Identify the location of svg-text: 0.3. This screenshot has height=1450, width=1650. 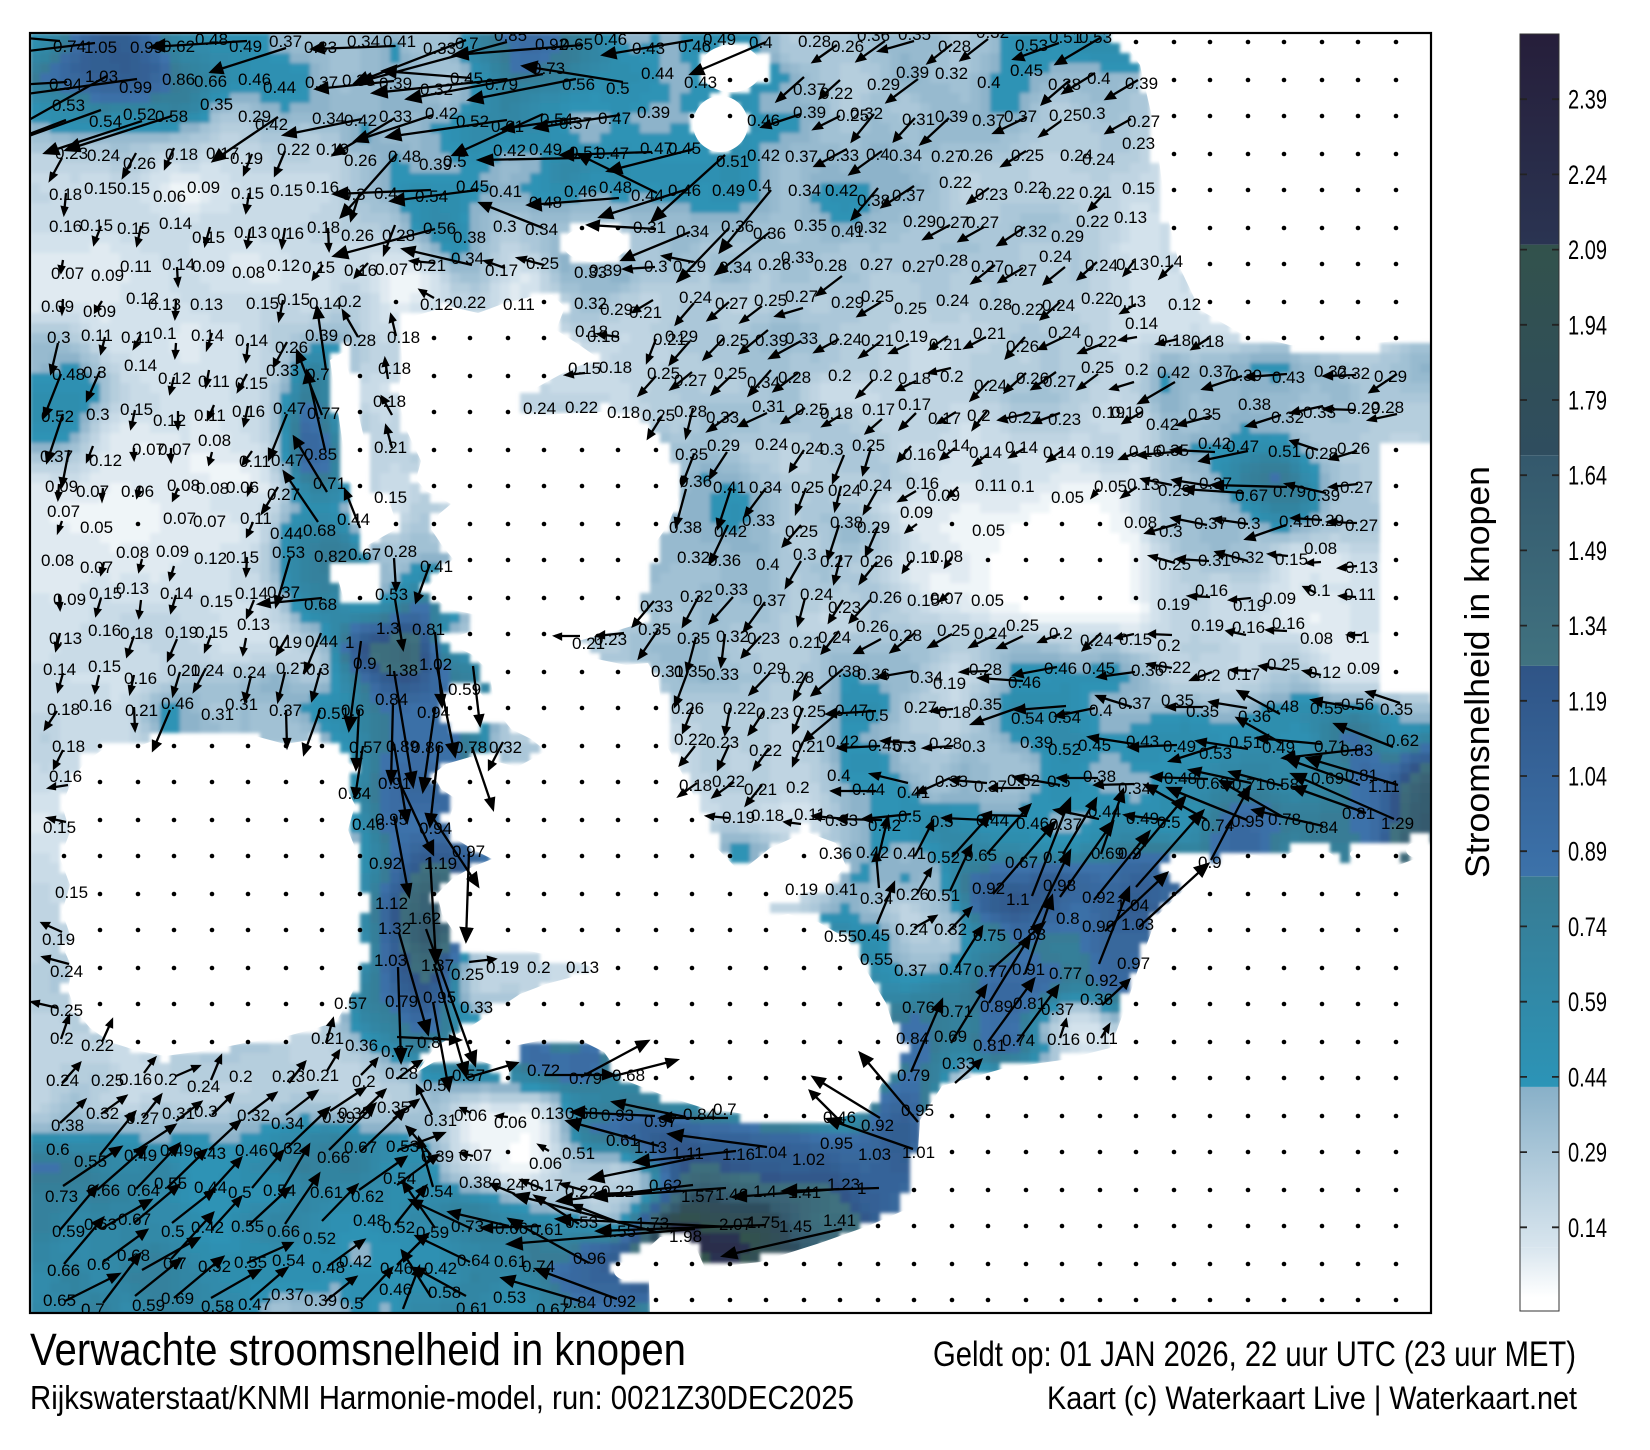
(905, 746).